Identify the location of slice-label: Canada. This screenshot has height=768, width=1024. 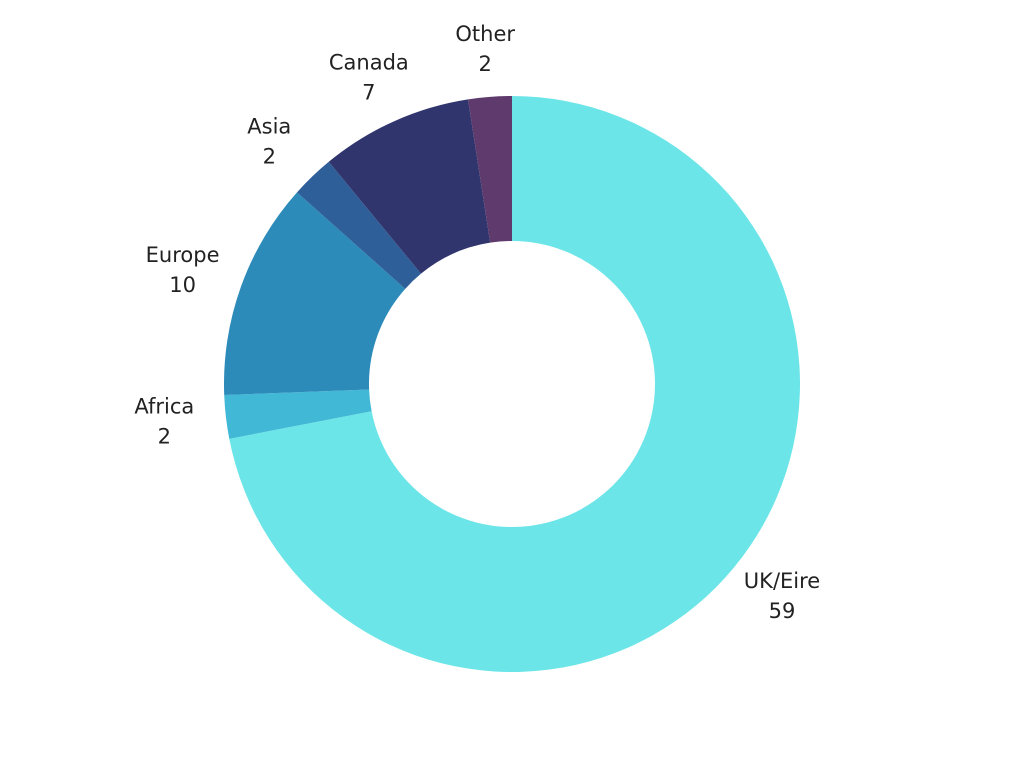
(369, 62).